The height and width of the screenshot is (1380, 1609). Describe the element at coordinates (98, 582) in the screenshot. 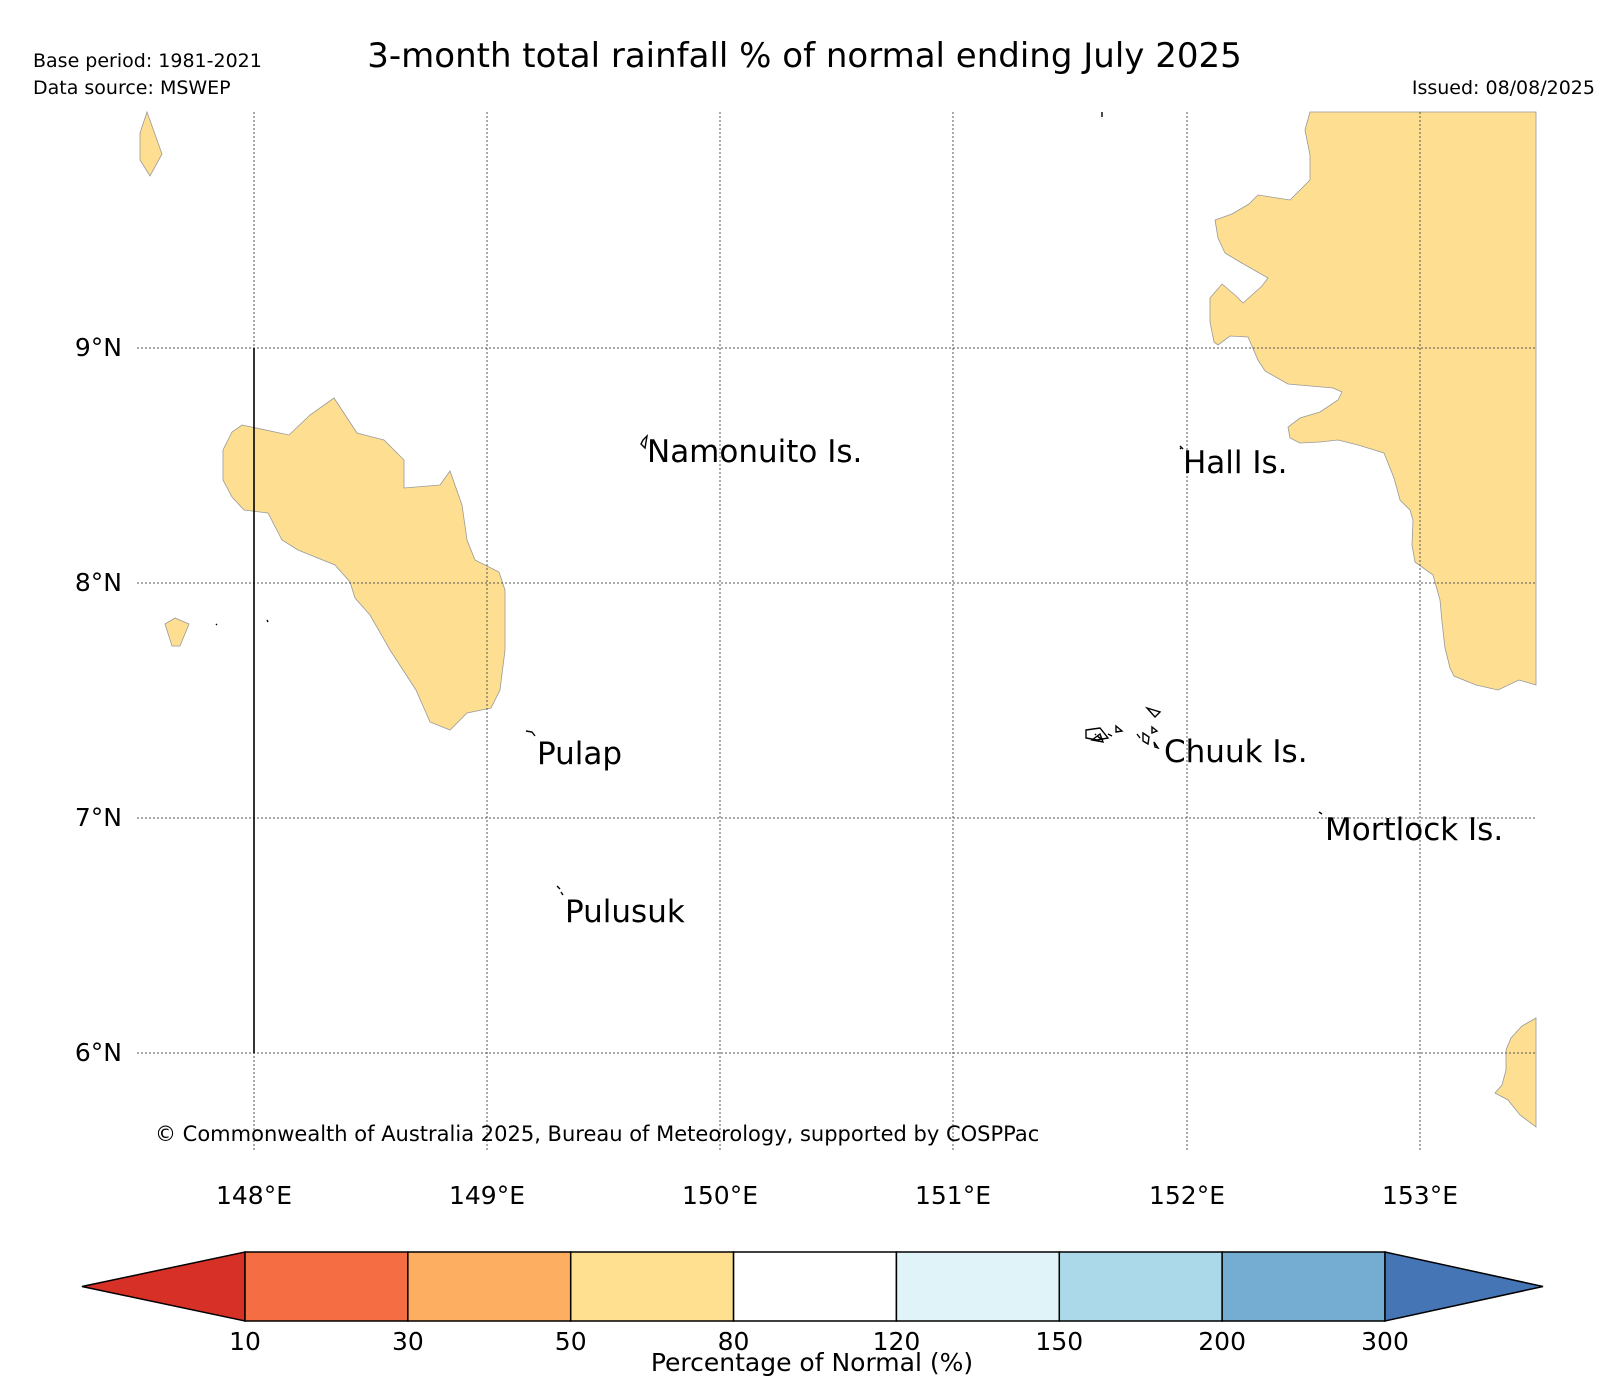

I see `lat-label-8n: 8°N` at that location.